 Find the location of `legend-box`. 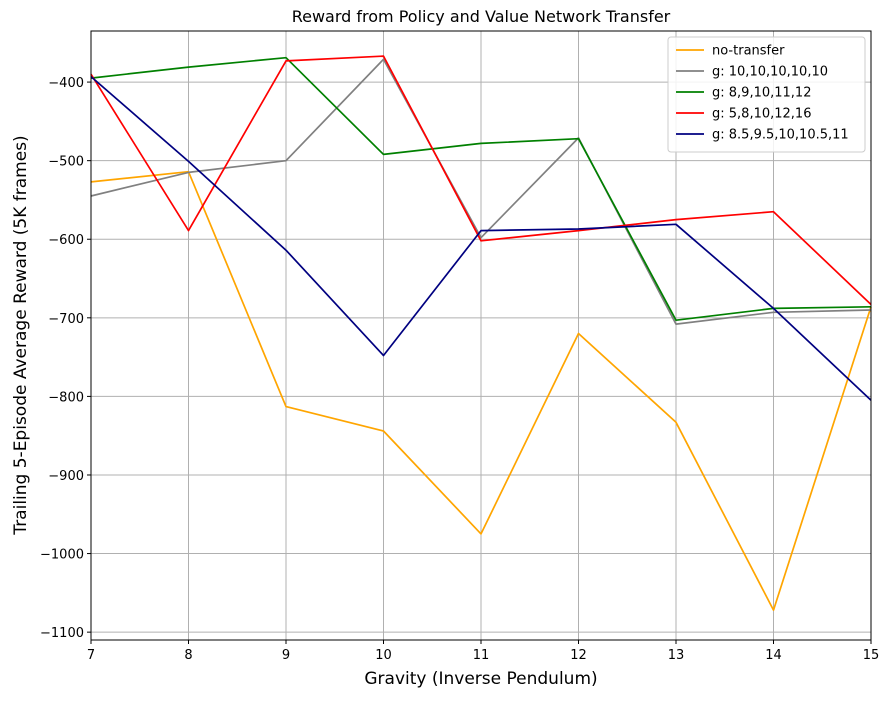

legend-box is located at coordinates (766, 94).